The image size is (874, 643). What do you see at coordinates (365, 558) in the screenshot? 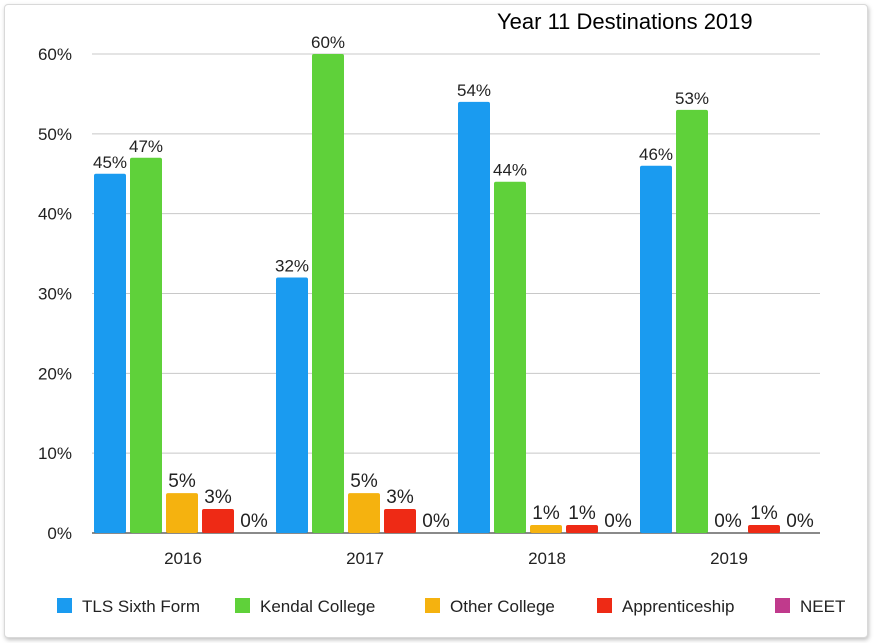
I see `x-tick-label: 2017` at bounding box center [365, 558].